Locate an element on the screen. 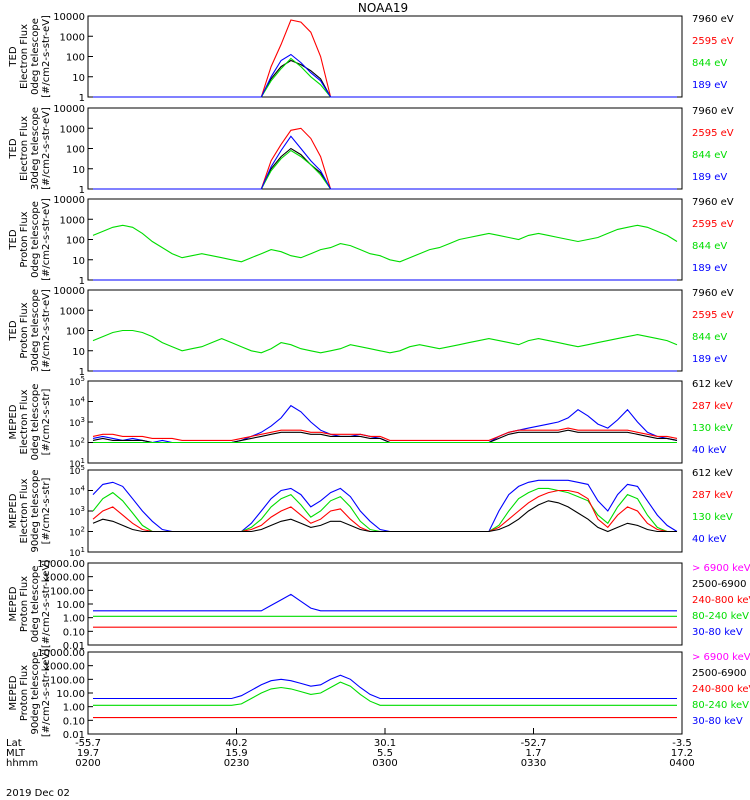 This screenshot has height=800, width=750. y-tick-label: 10.00 is located at coordinates (70, 605).